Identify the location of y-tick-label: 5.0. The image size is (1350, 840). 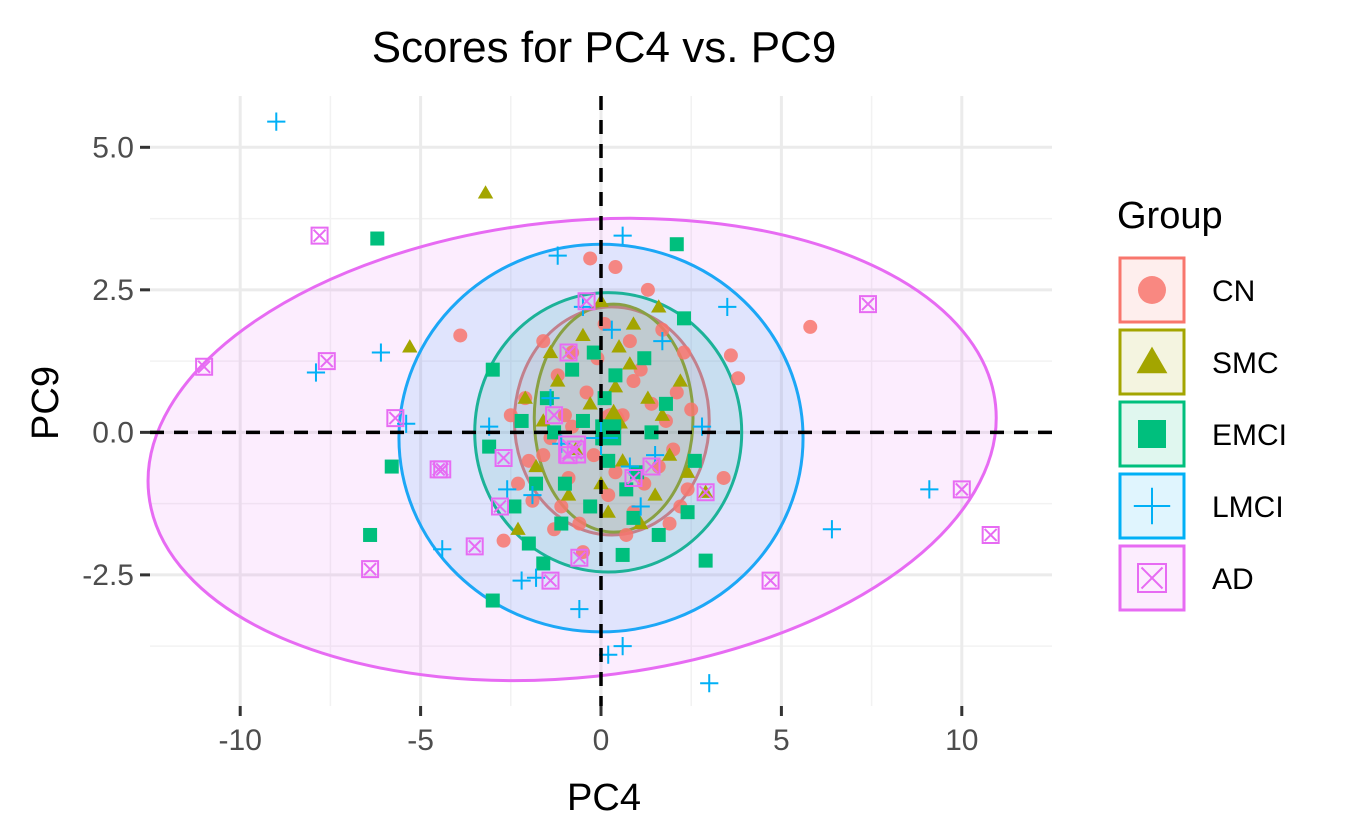
(113, 147).